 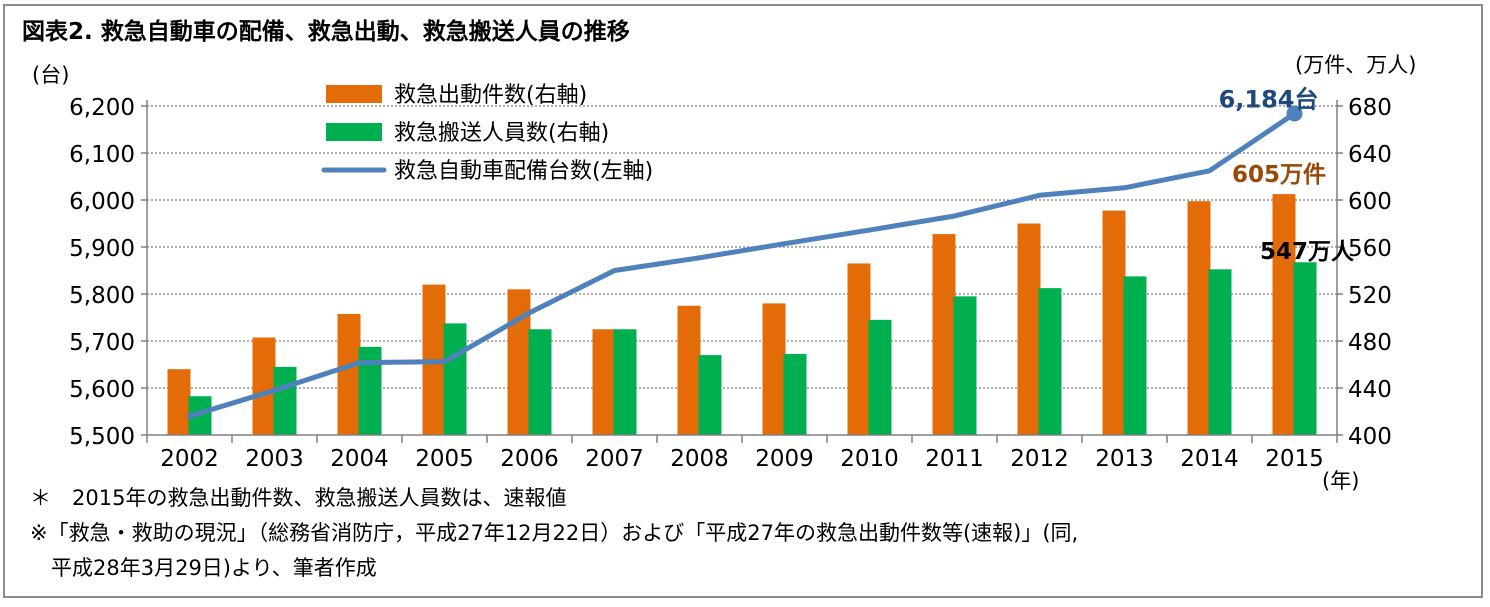 I want to click on left-axis-unit: (台), so click(x=50, y=75).